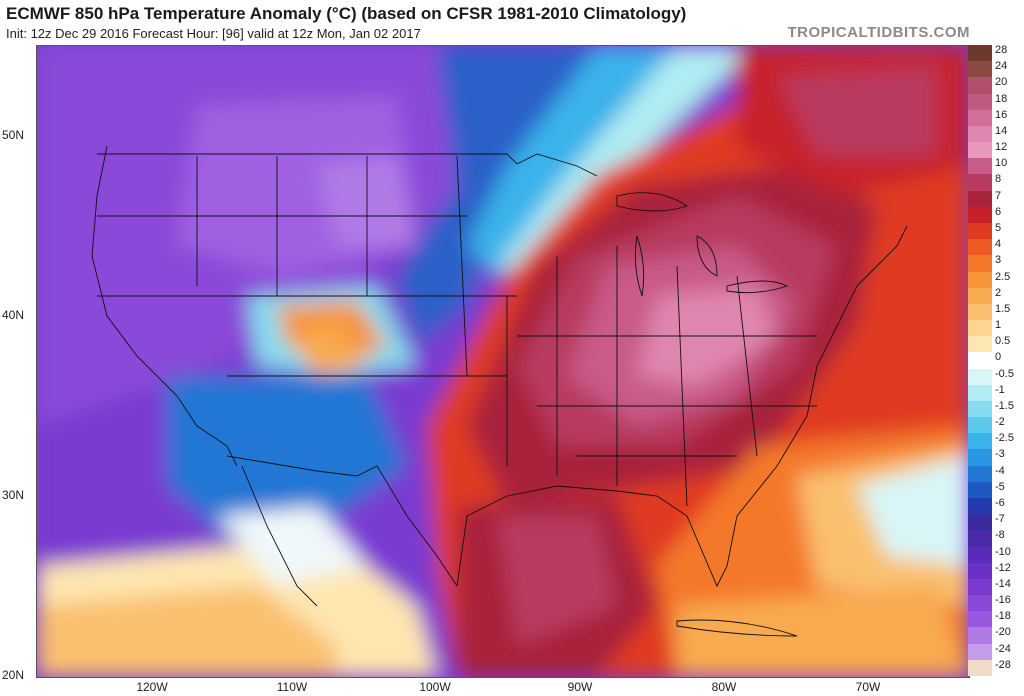  What do you see at coordinates (1000, 470) in the screenshot?
I see `colorbar-level-label: -4` at bounding box center [1000, 470].